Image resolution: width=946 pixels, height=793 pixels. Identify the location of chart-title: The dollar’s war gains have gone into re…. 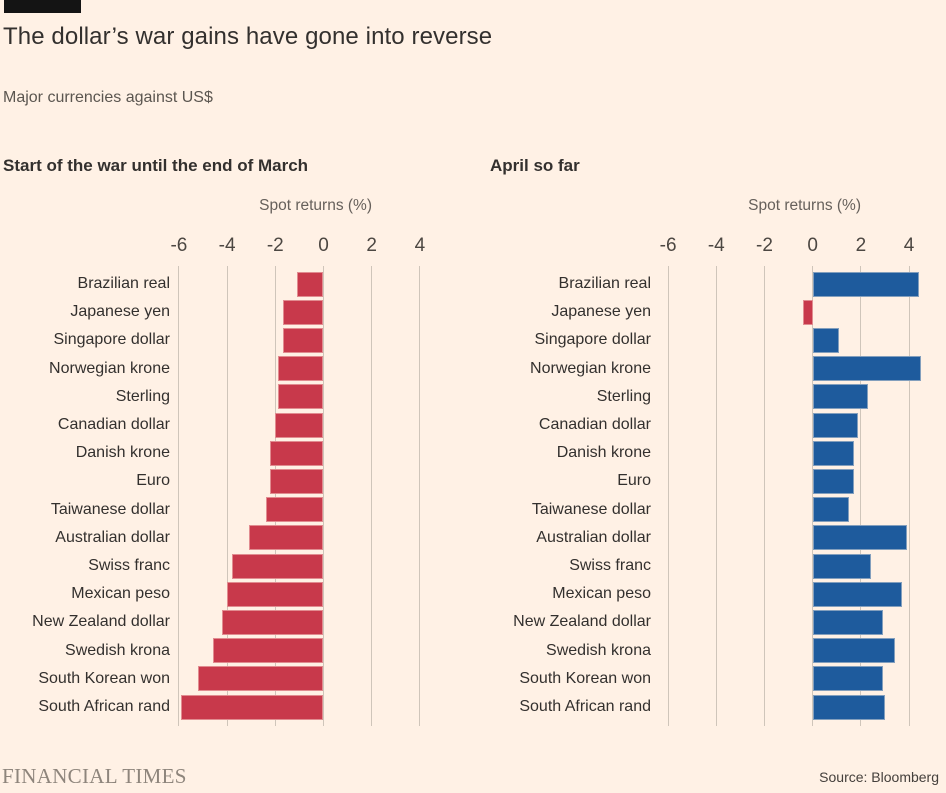
(248, 36).